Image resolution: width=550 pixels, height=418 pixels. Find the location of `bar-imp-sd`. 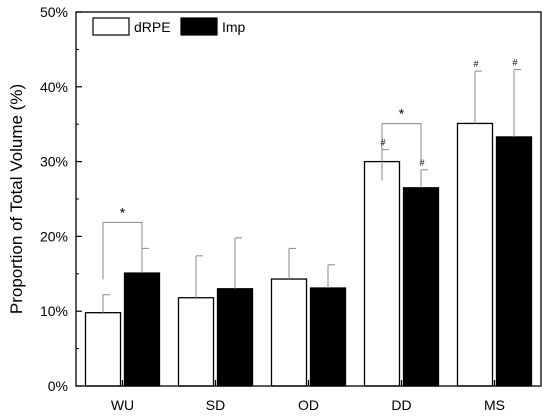

bar-imp-sd is located at coordinates (235, 337).